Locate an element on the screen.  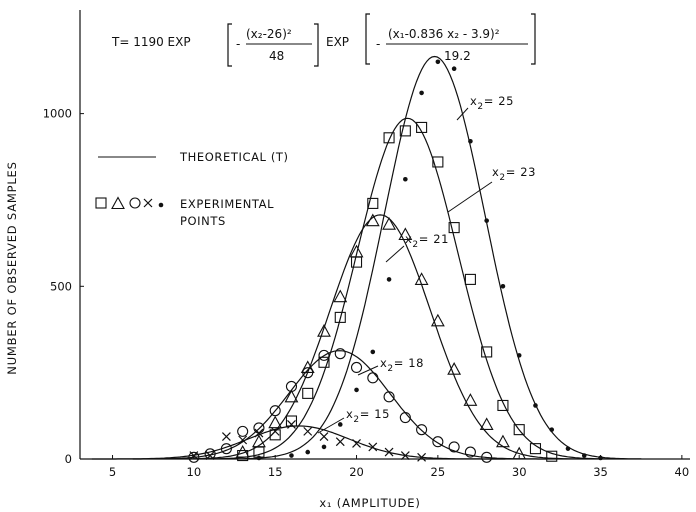
x-tick-label: 5 is located at coordinates (112, 472).